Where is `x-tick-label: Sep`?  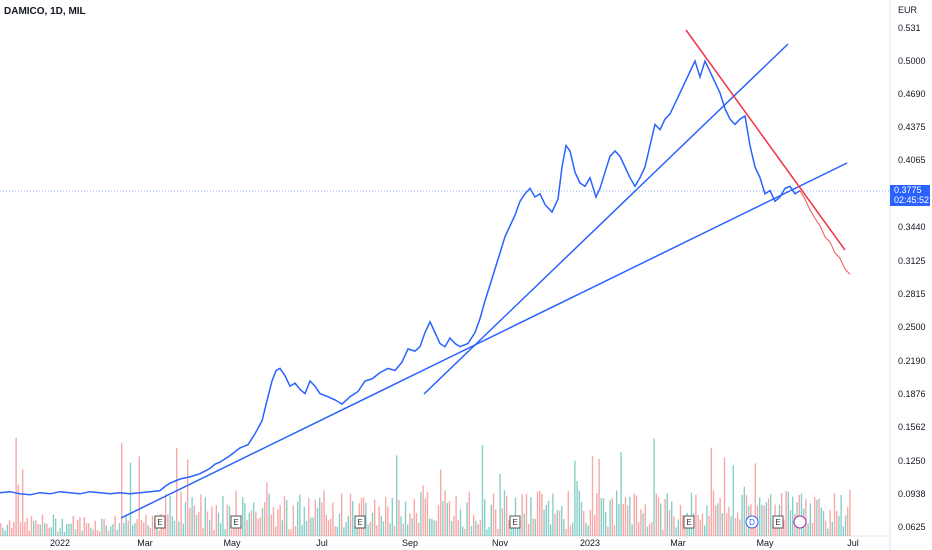
x-tick-label: Sep is located at coordinates (410, 543).